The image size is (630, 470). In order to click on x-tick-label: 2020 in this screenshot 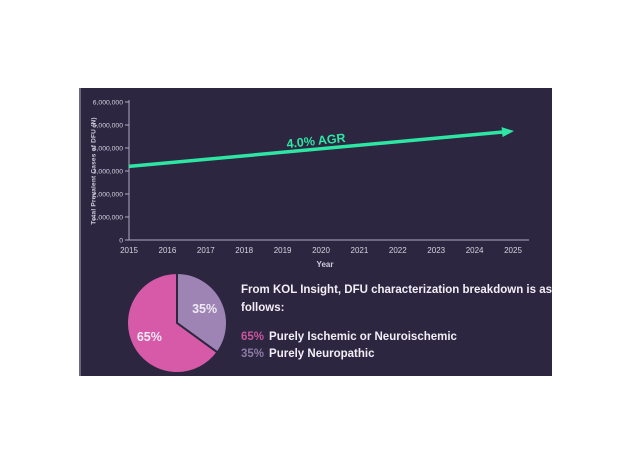, I will do `click(321, 250)`.